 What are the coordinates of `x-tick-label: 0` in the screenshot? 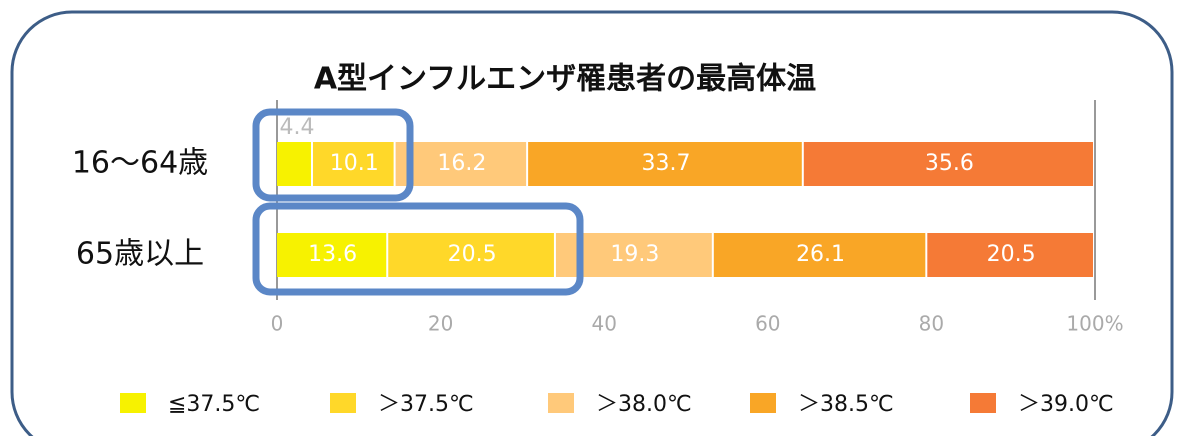 It's located at (277, 324).